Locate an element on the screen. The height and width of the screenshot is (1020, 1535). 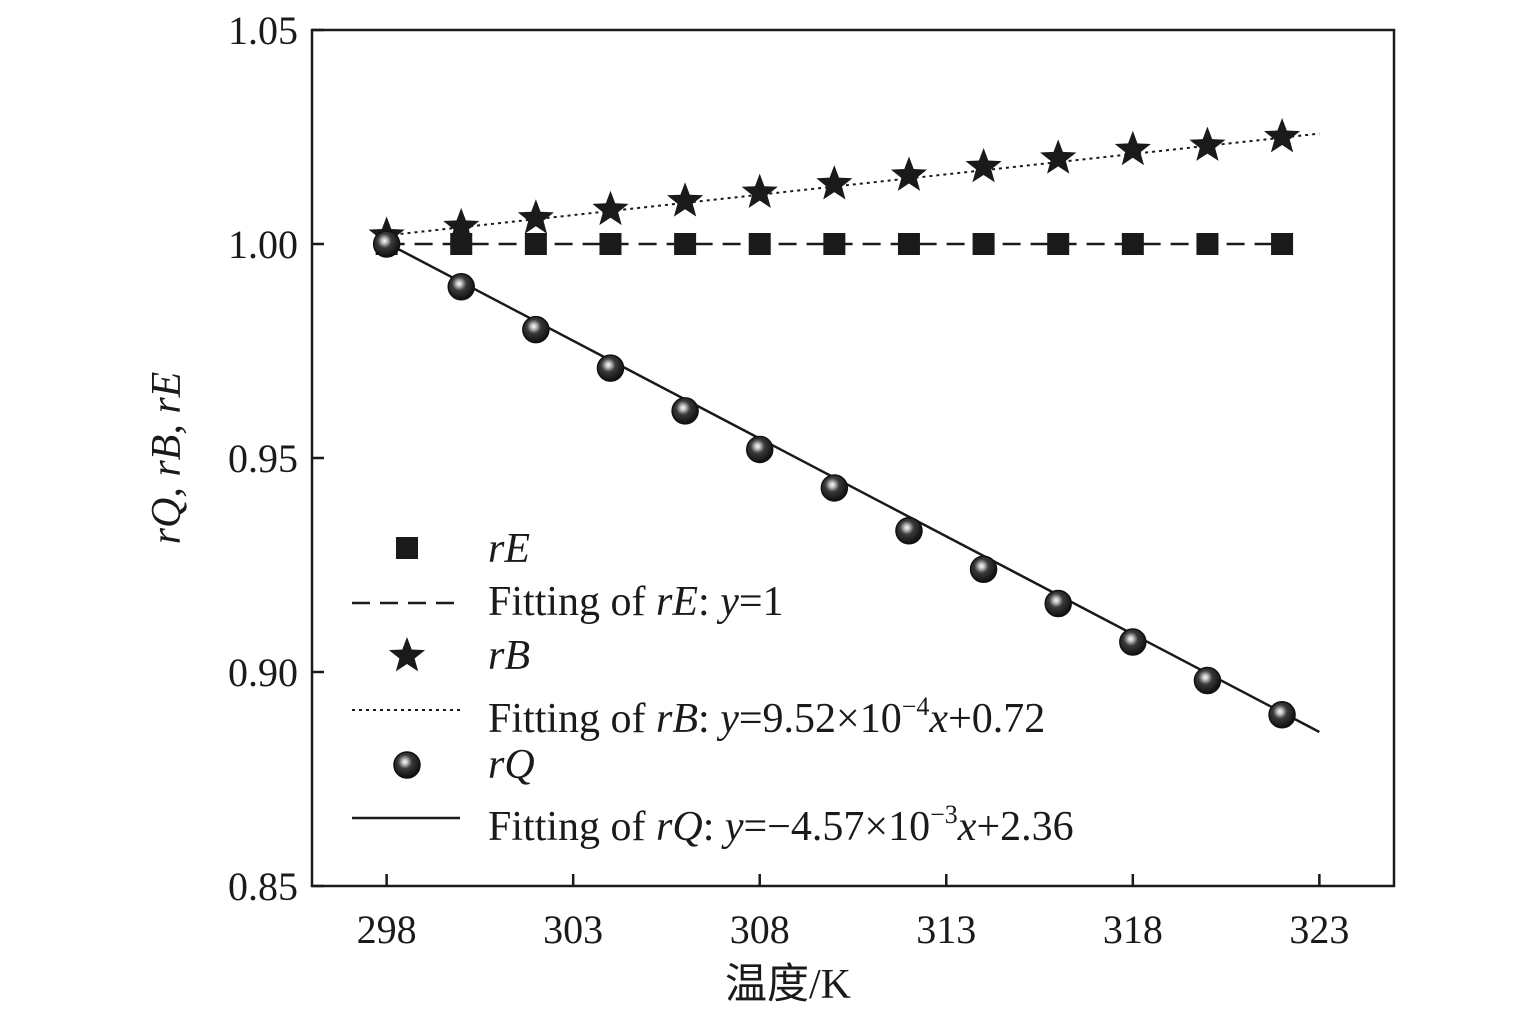
legend-label-rQ: rQ is located at coordinates (511, 765).